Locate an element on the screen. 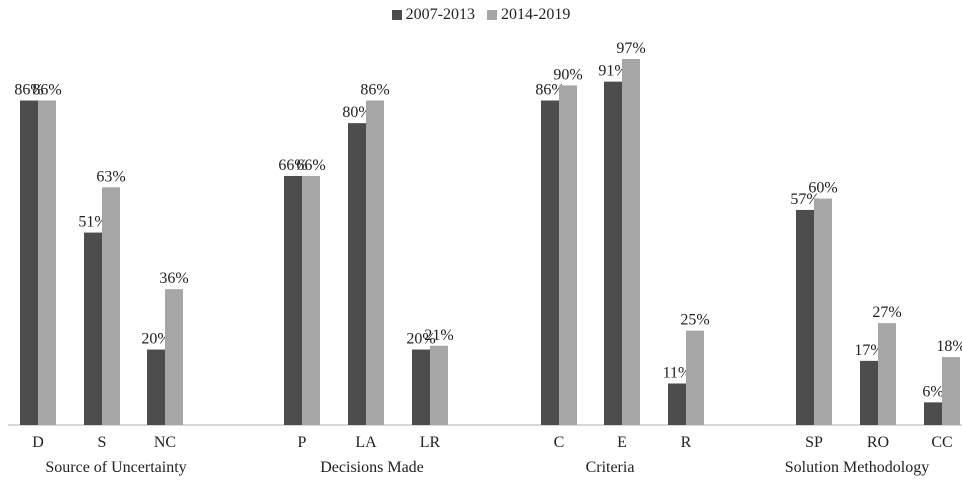 The height and width of the screenshot is (484, 962). x-tick-label-p: P is located at coordinates (302, 442).